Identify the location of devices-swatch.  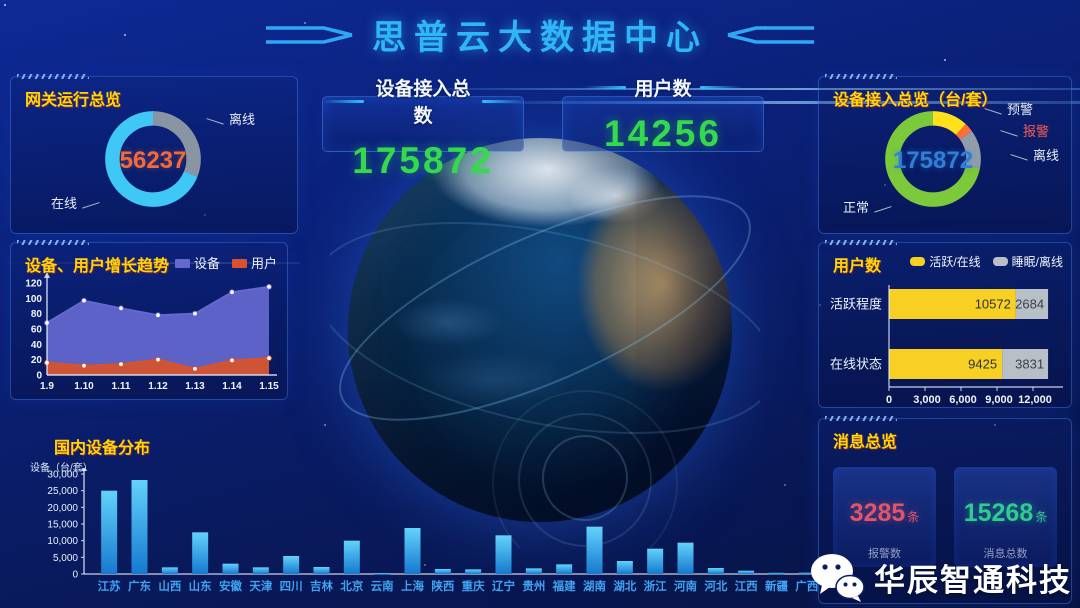
(182, 263).